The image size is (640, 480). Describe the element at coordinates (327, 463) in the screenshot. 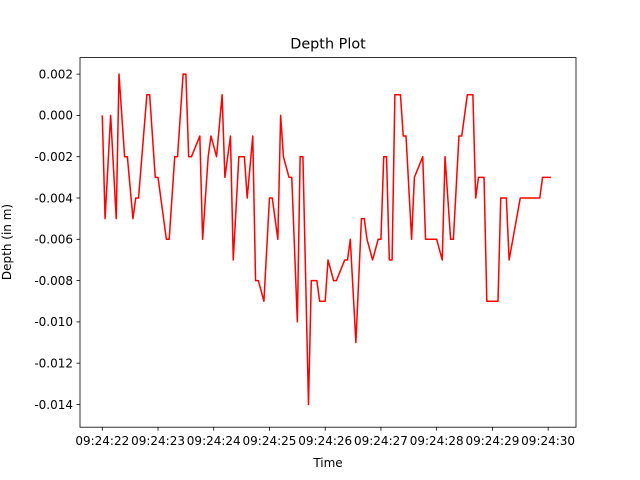

I see `x-axis-label: Time` at that location.